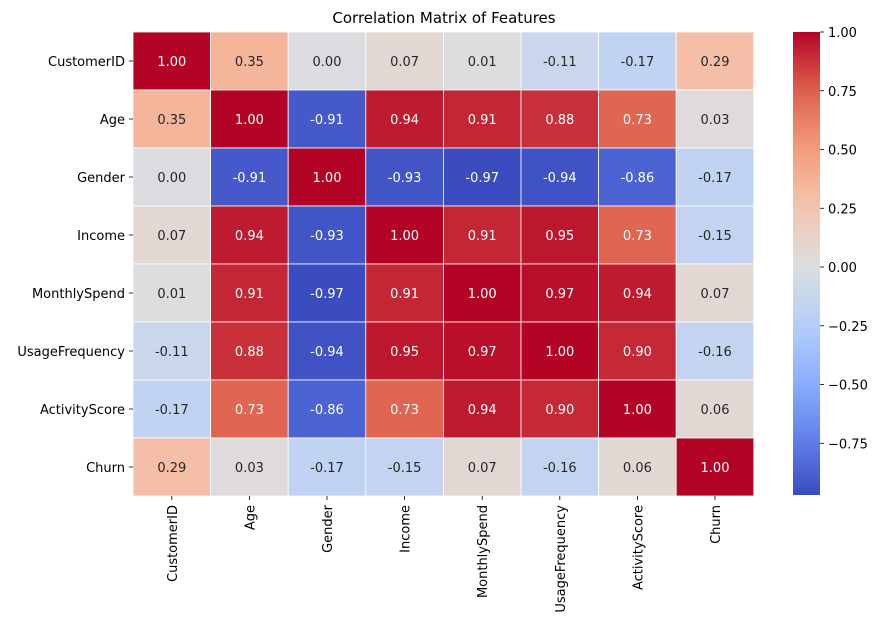 This screenshot has width=878, height=629. What do you see at coordinates (406, 529) in the screenshot?
I see `x-tick-label: Income` at bounding box center [406, 529].